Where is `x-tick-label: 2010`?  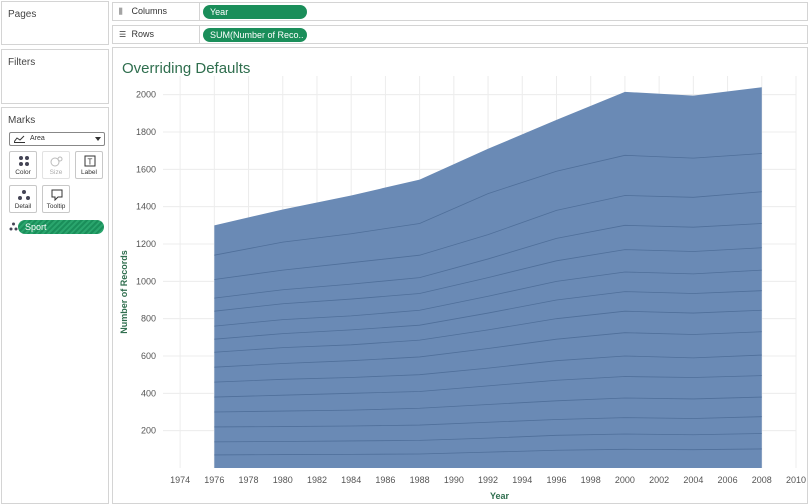
x-tick-label: 2010 is located at coordinates (796, 480).